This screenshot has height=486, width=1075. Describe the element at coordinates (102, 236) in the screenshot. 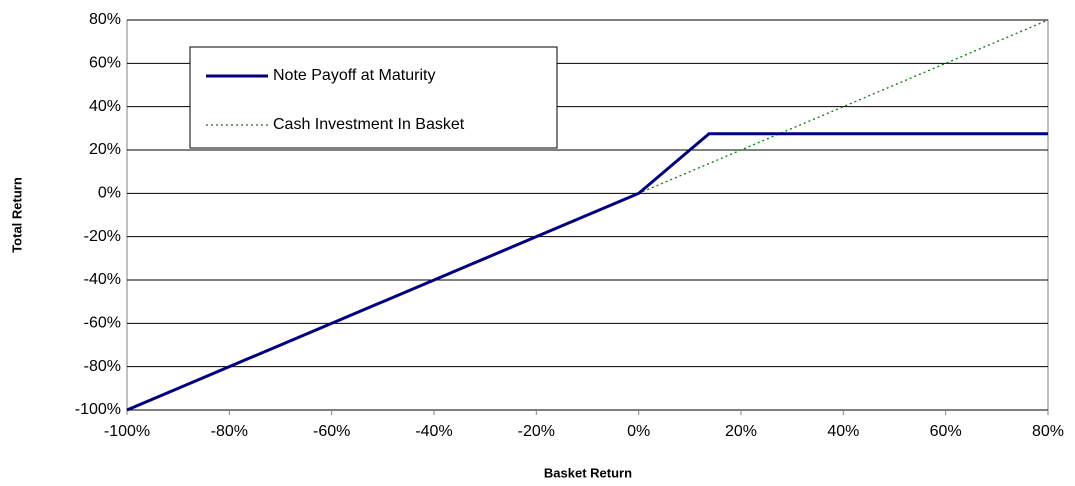

I see `y-tick-label: -20%` at that location.